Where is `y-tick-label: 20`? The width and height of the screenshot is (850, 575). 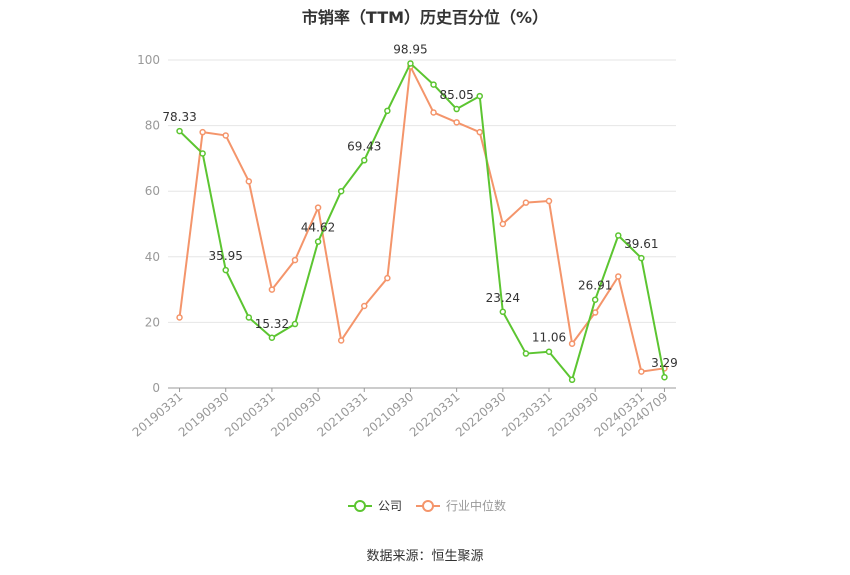 y-tick-label: 20 is located at coordinates (152, 322).